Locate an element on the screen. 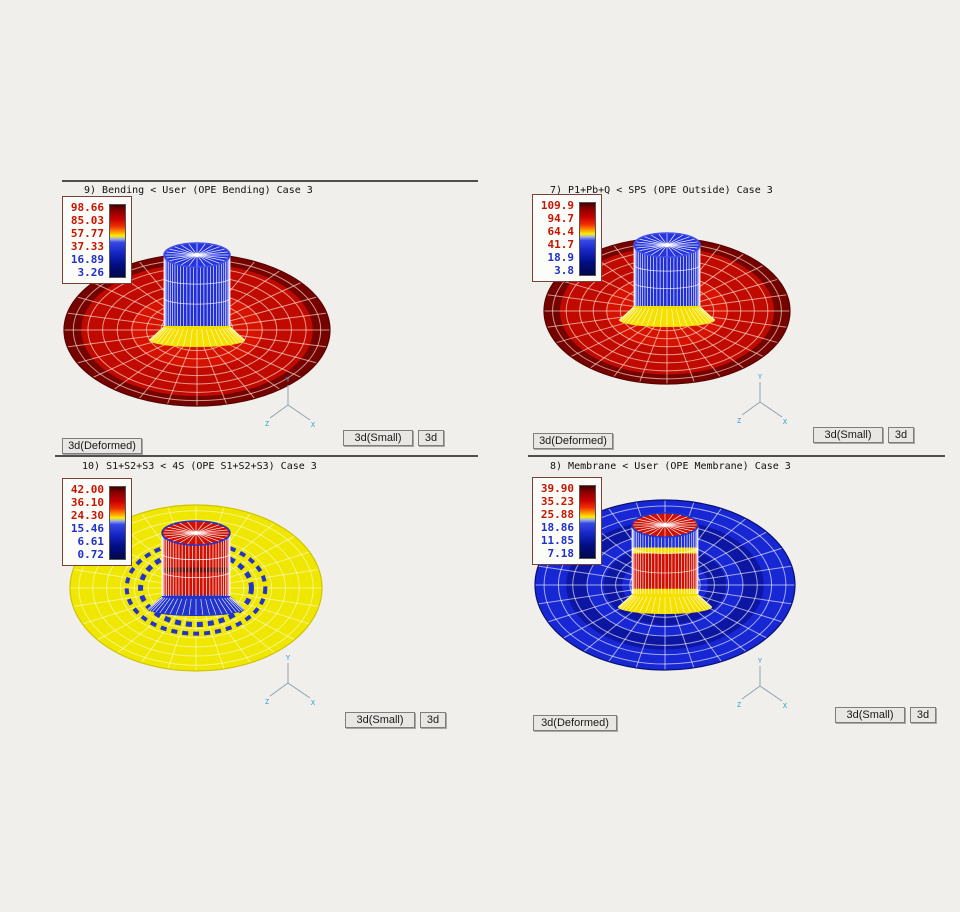 This screenshot has height=912, width=960. legend-value: 41.7 is located at coordinates (561, 244).